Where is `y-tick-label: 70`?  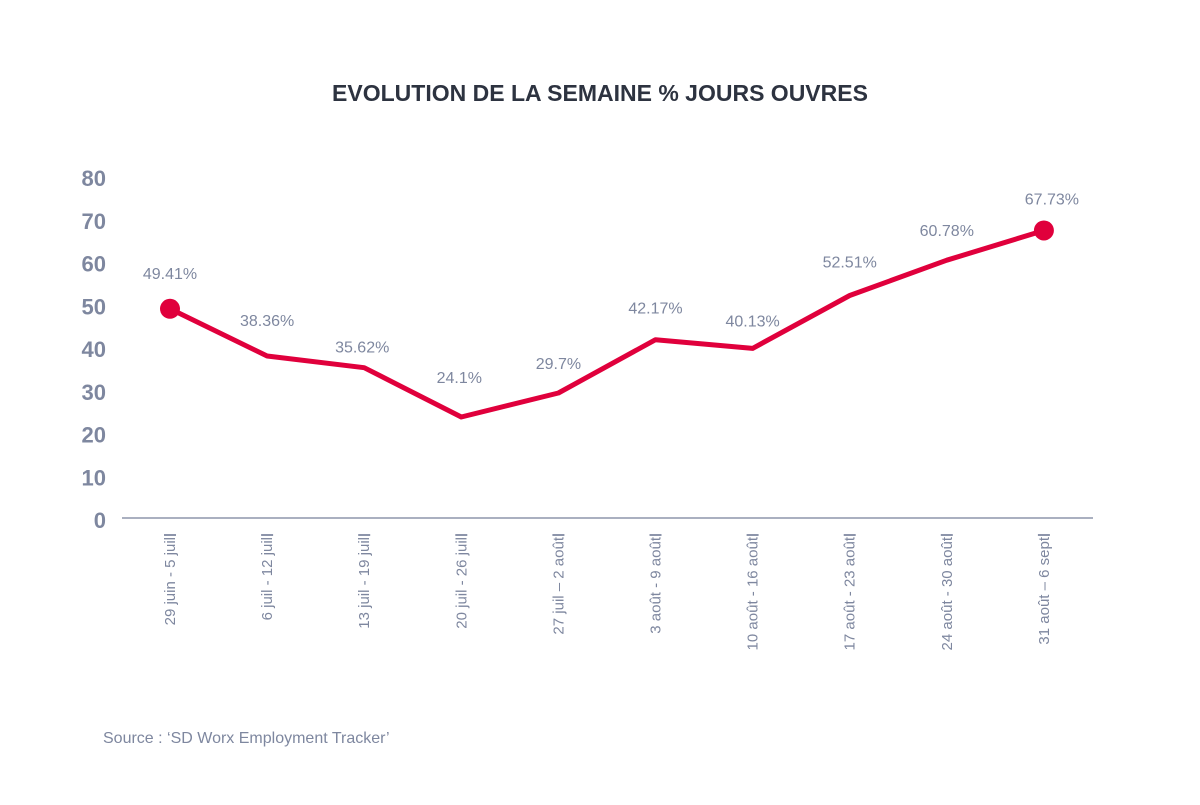
y-tick-label: 70 is located at coordinates (94, 221).